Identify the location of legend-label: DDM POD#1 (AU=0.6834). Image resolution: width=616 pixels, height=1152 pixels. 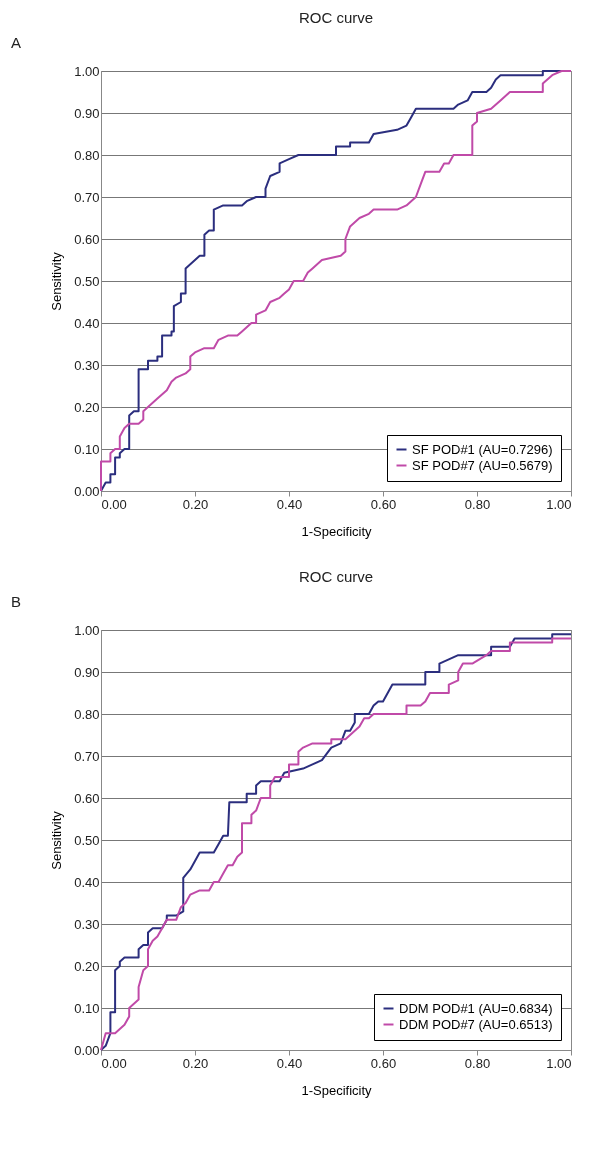
(476, 1008).